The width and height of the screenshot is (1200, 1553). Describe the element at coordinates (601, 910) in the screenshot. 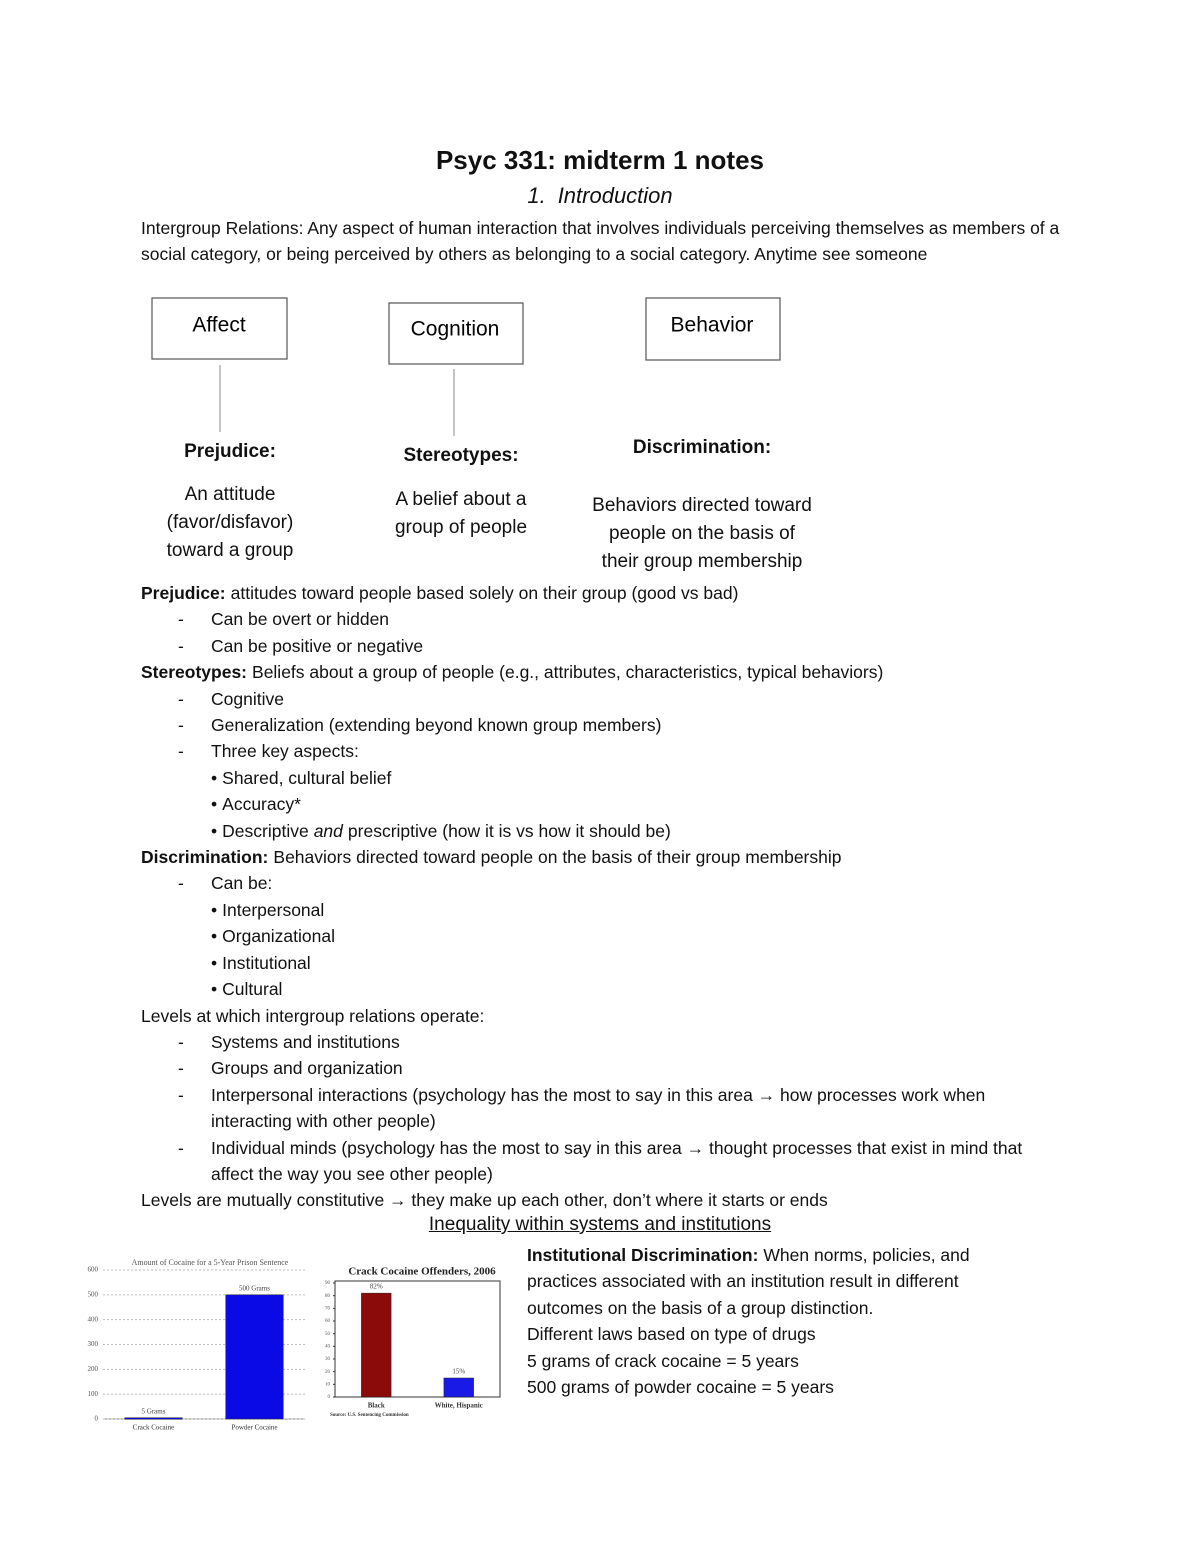

I see `bullet-item: • Interpersonal` at that location.